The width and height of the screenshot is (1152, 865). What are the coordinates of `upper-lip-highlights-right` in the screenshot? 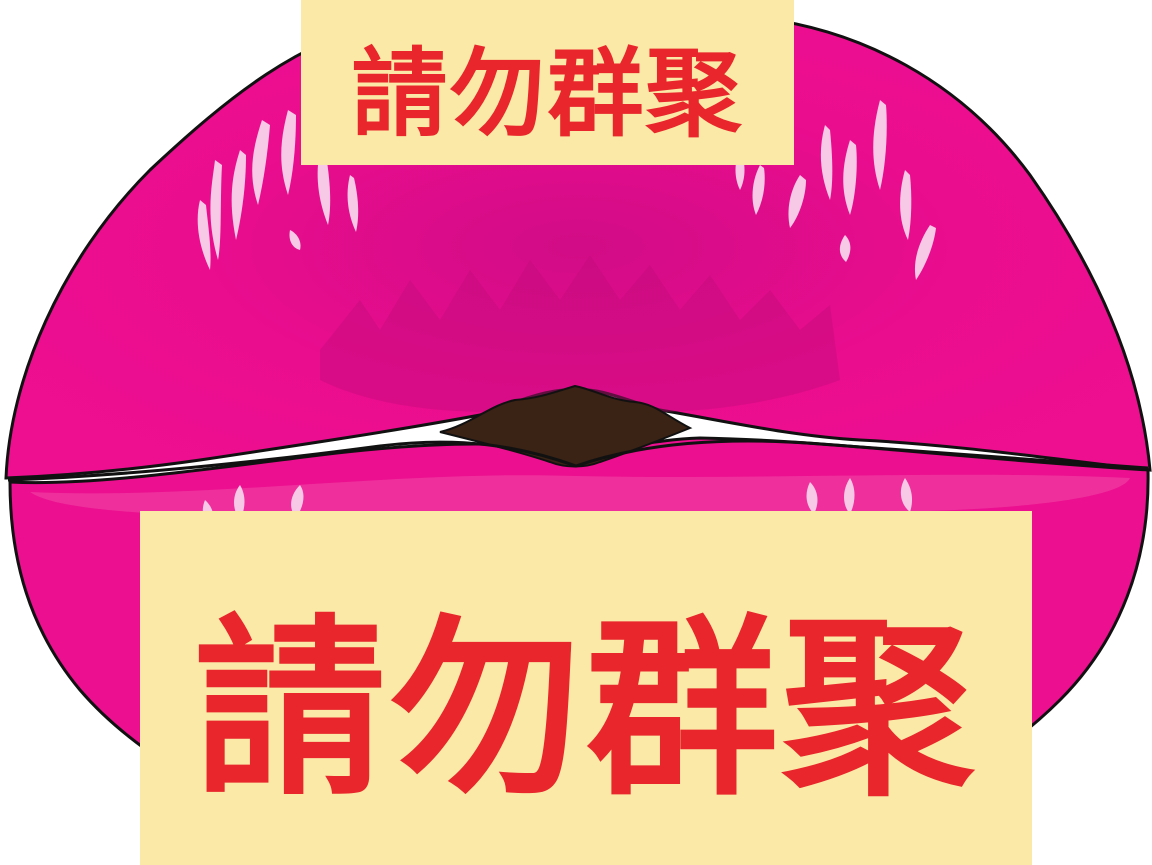 It's located at (835, 190).